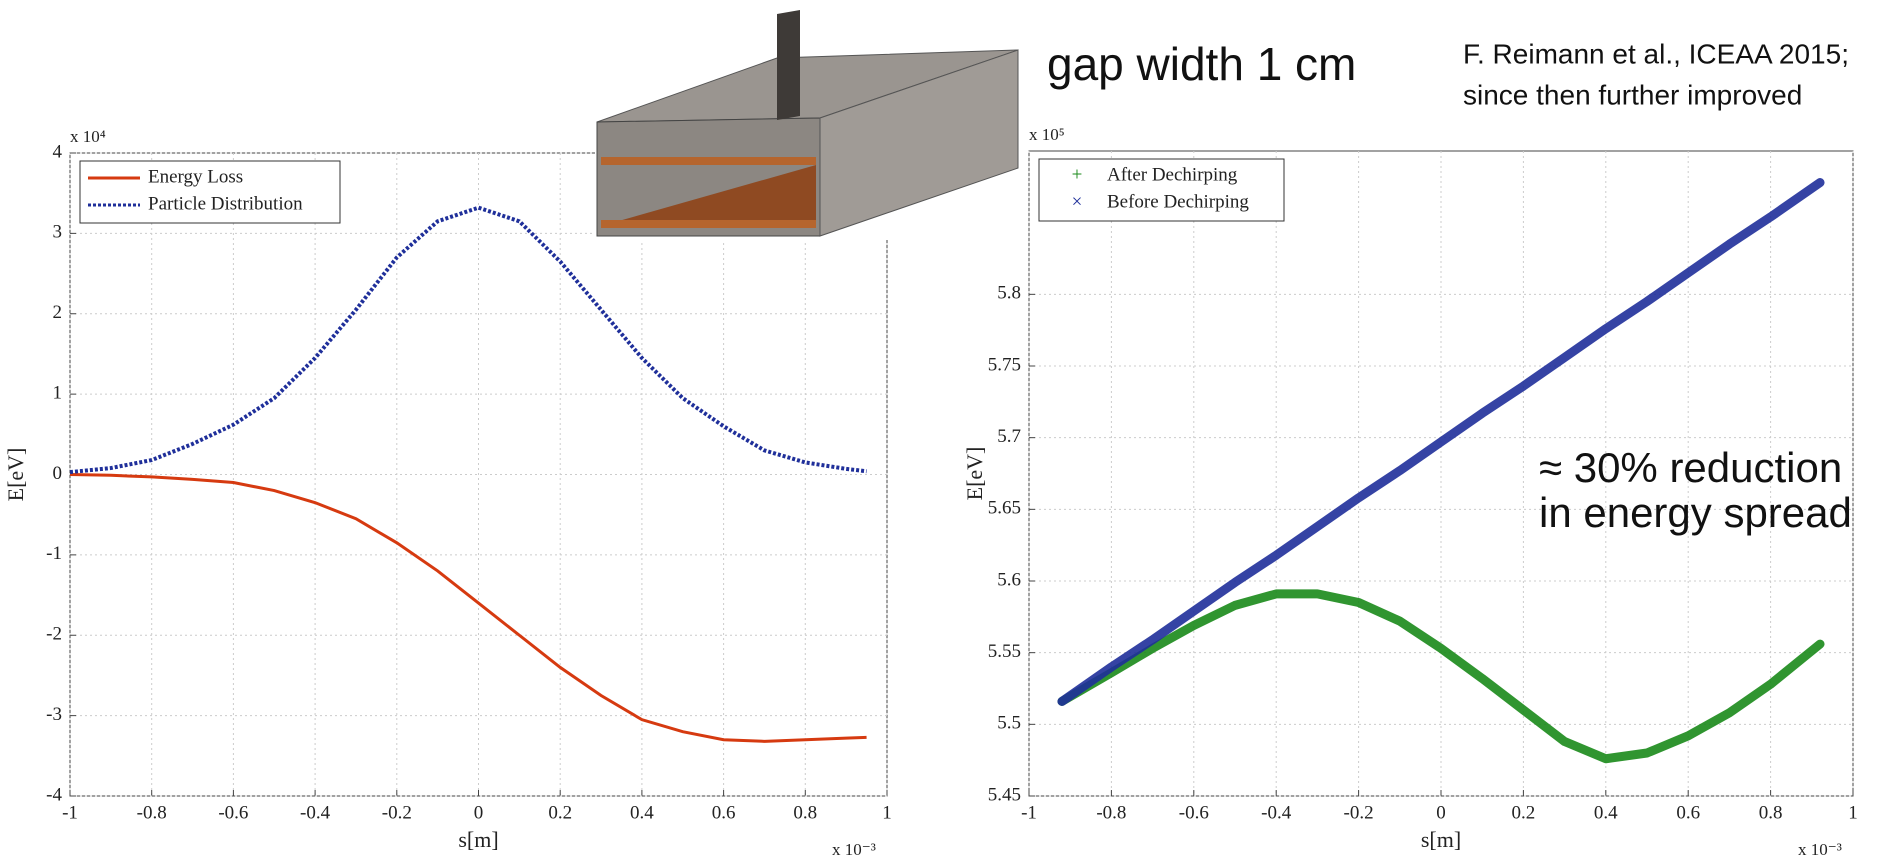  Describe the element at coordinates (1047, 134) in the screenshot. I see `y-multiplier: x 10⁵` at that location.